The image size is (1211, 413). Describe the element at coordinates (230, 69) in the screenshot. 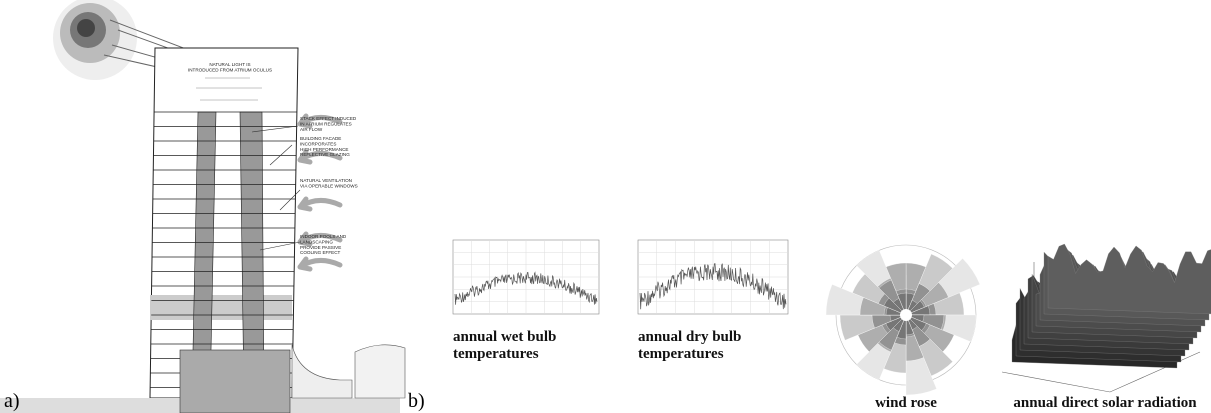

I see `annotation: INTRODUCED FROM ATRIUM OCULUS` at that location.